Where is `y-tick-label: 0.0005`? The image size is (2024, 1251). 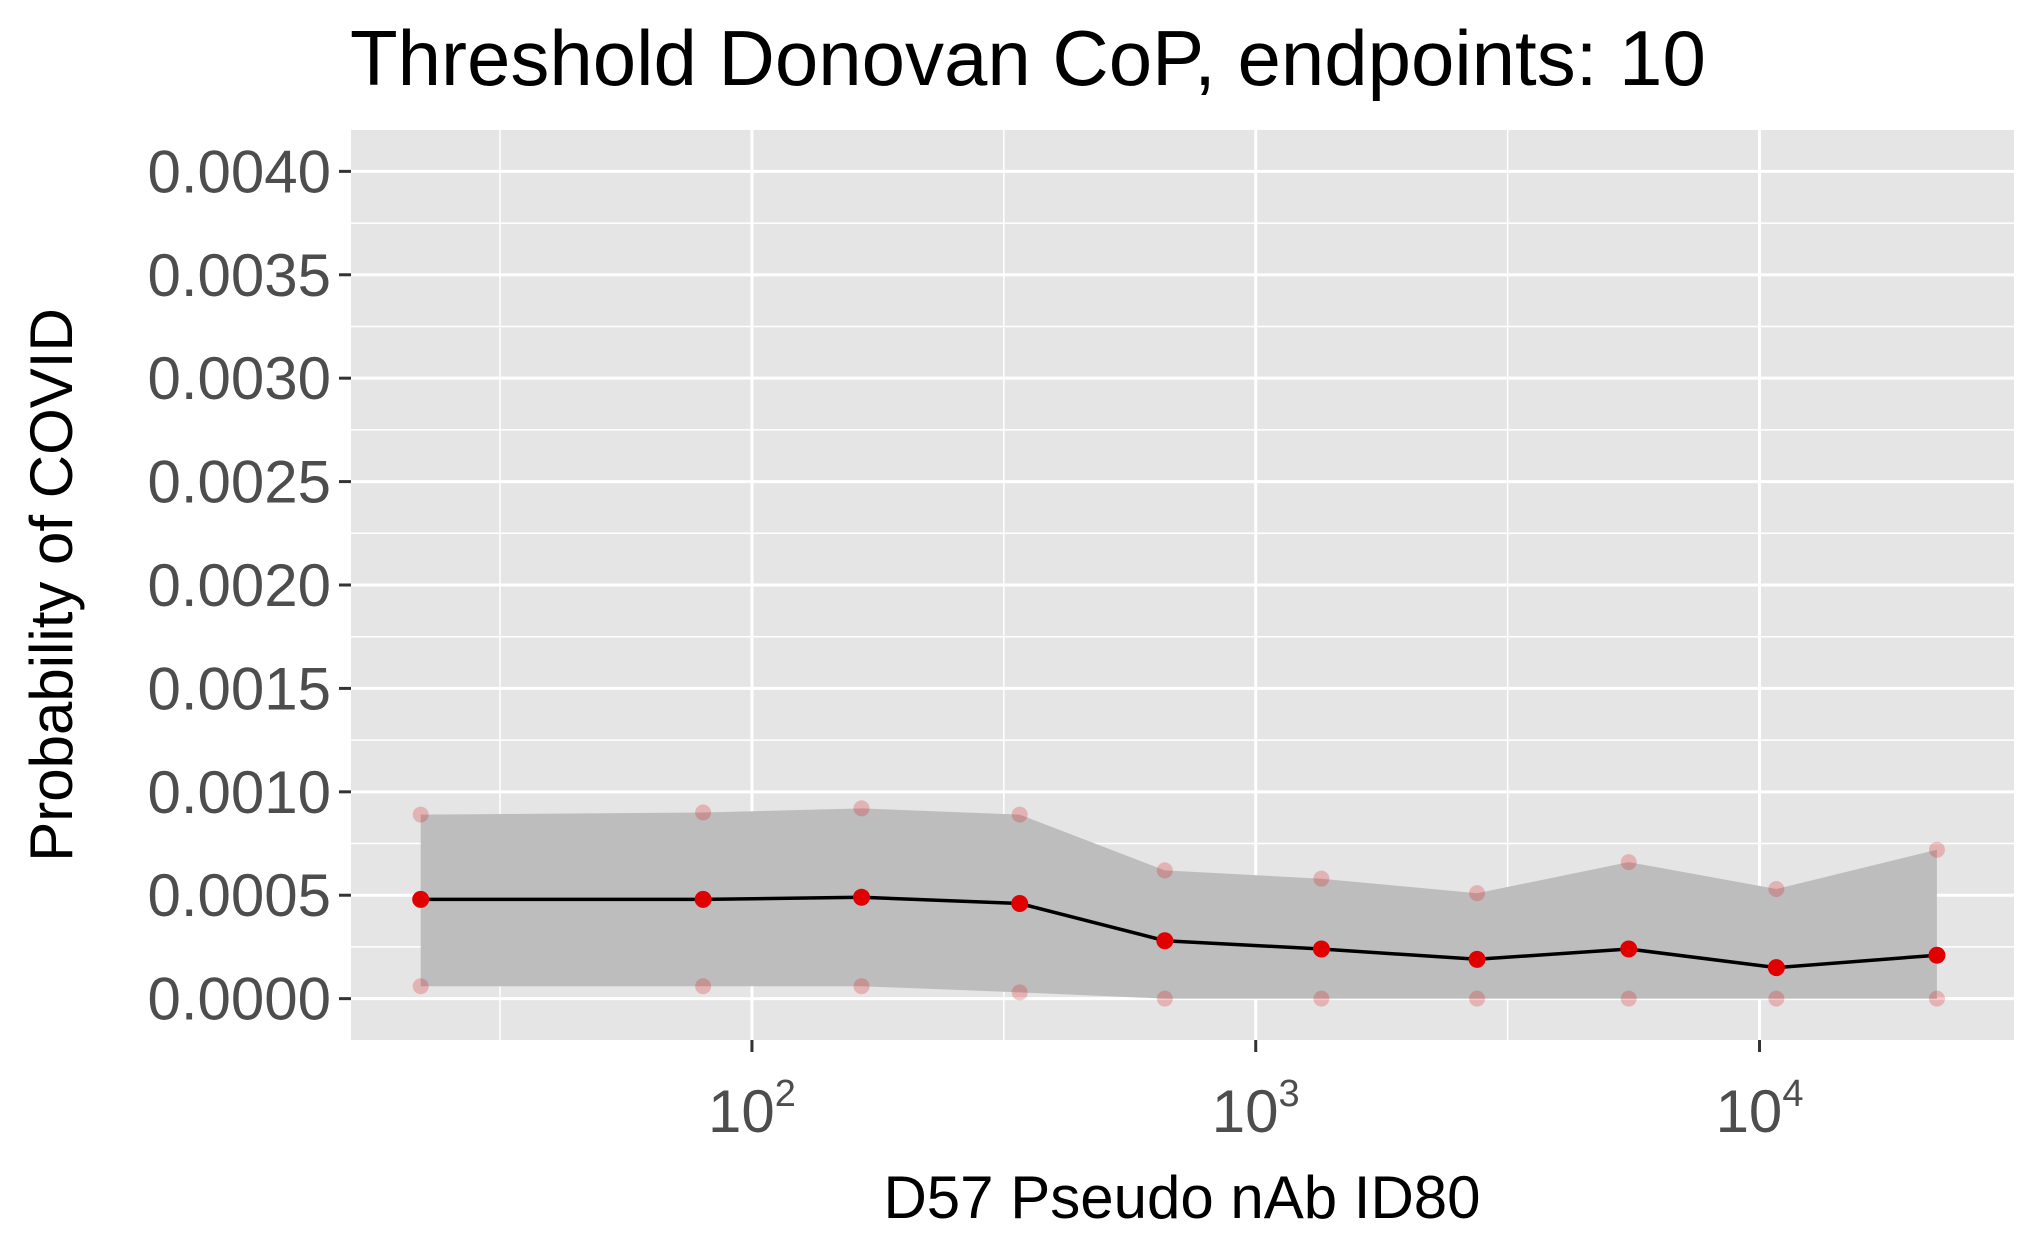 y-tick-label: 0.0005 is located at coordinates (239, 895).